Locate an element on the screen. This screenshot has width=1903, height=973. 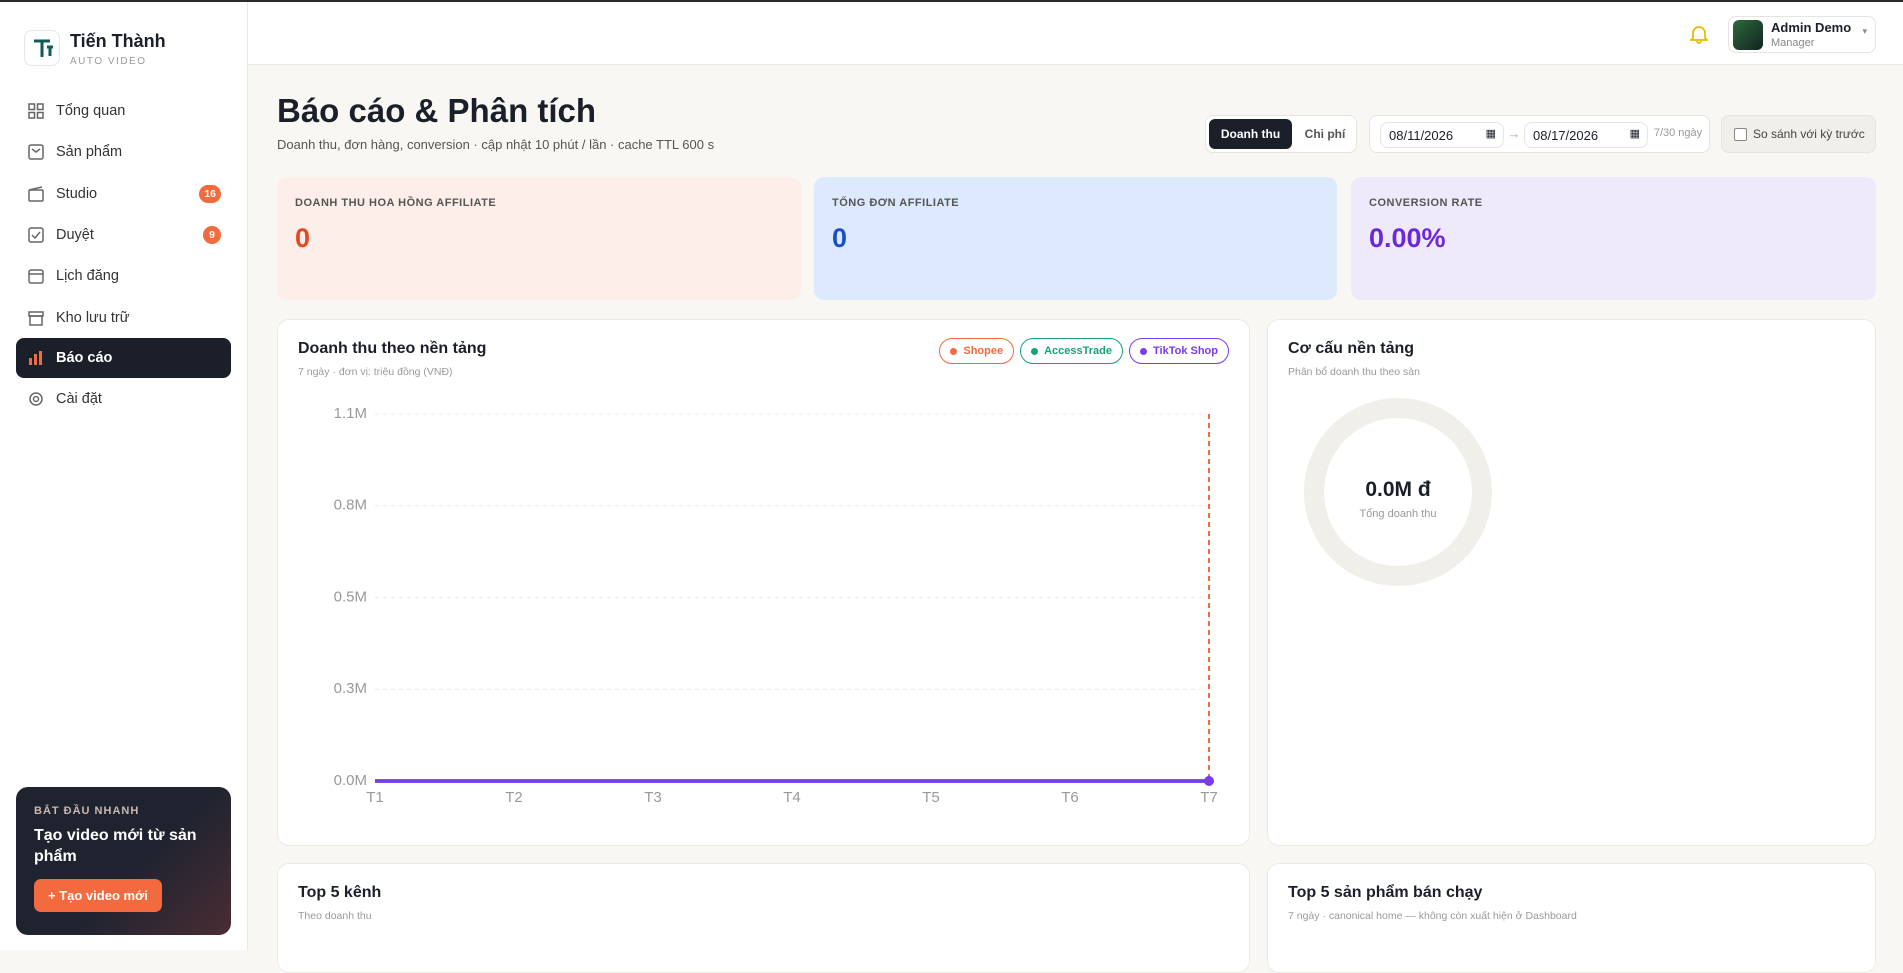
top-channels-card: Top 5 kênh Theo doanh thu is located at coordinates (763, 918).